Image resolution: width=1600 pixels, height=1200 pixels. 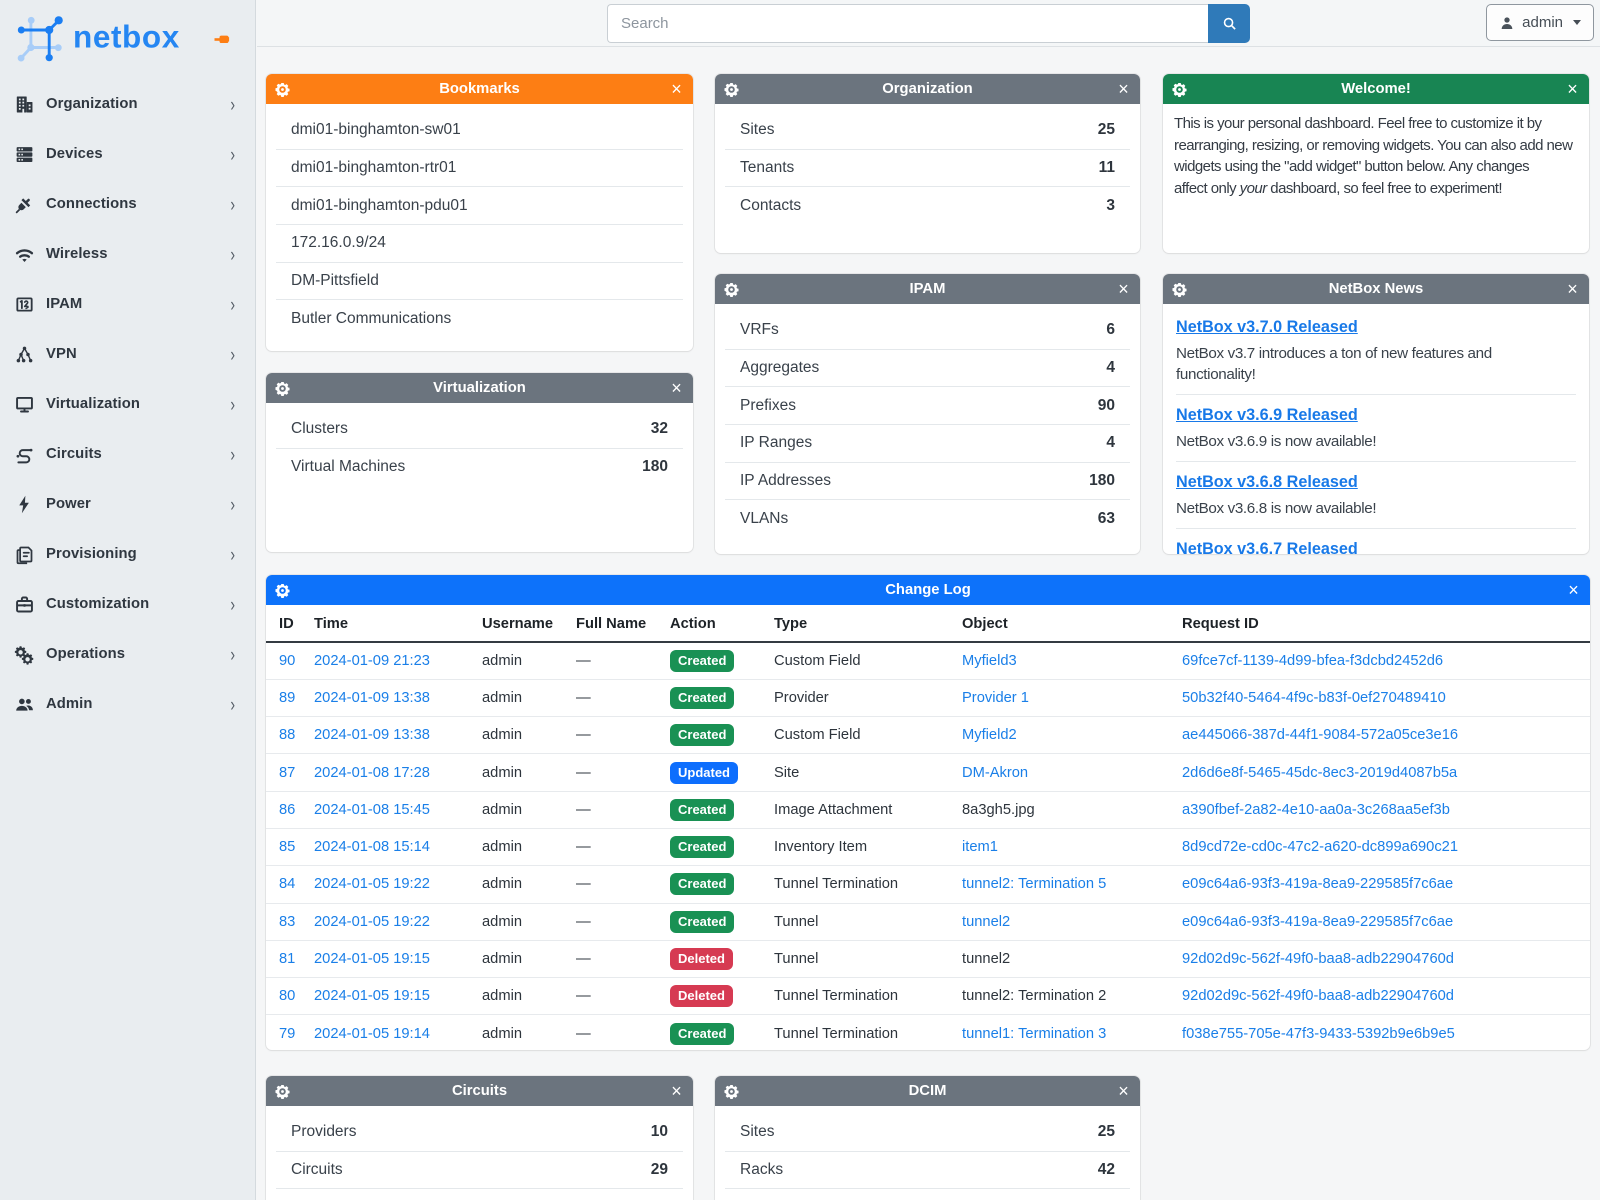 I want to click on svg-text: netbox, so click(x=126, y=37).